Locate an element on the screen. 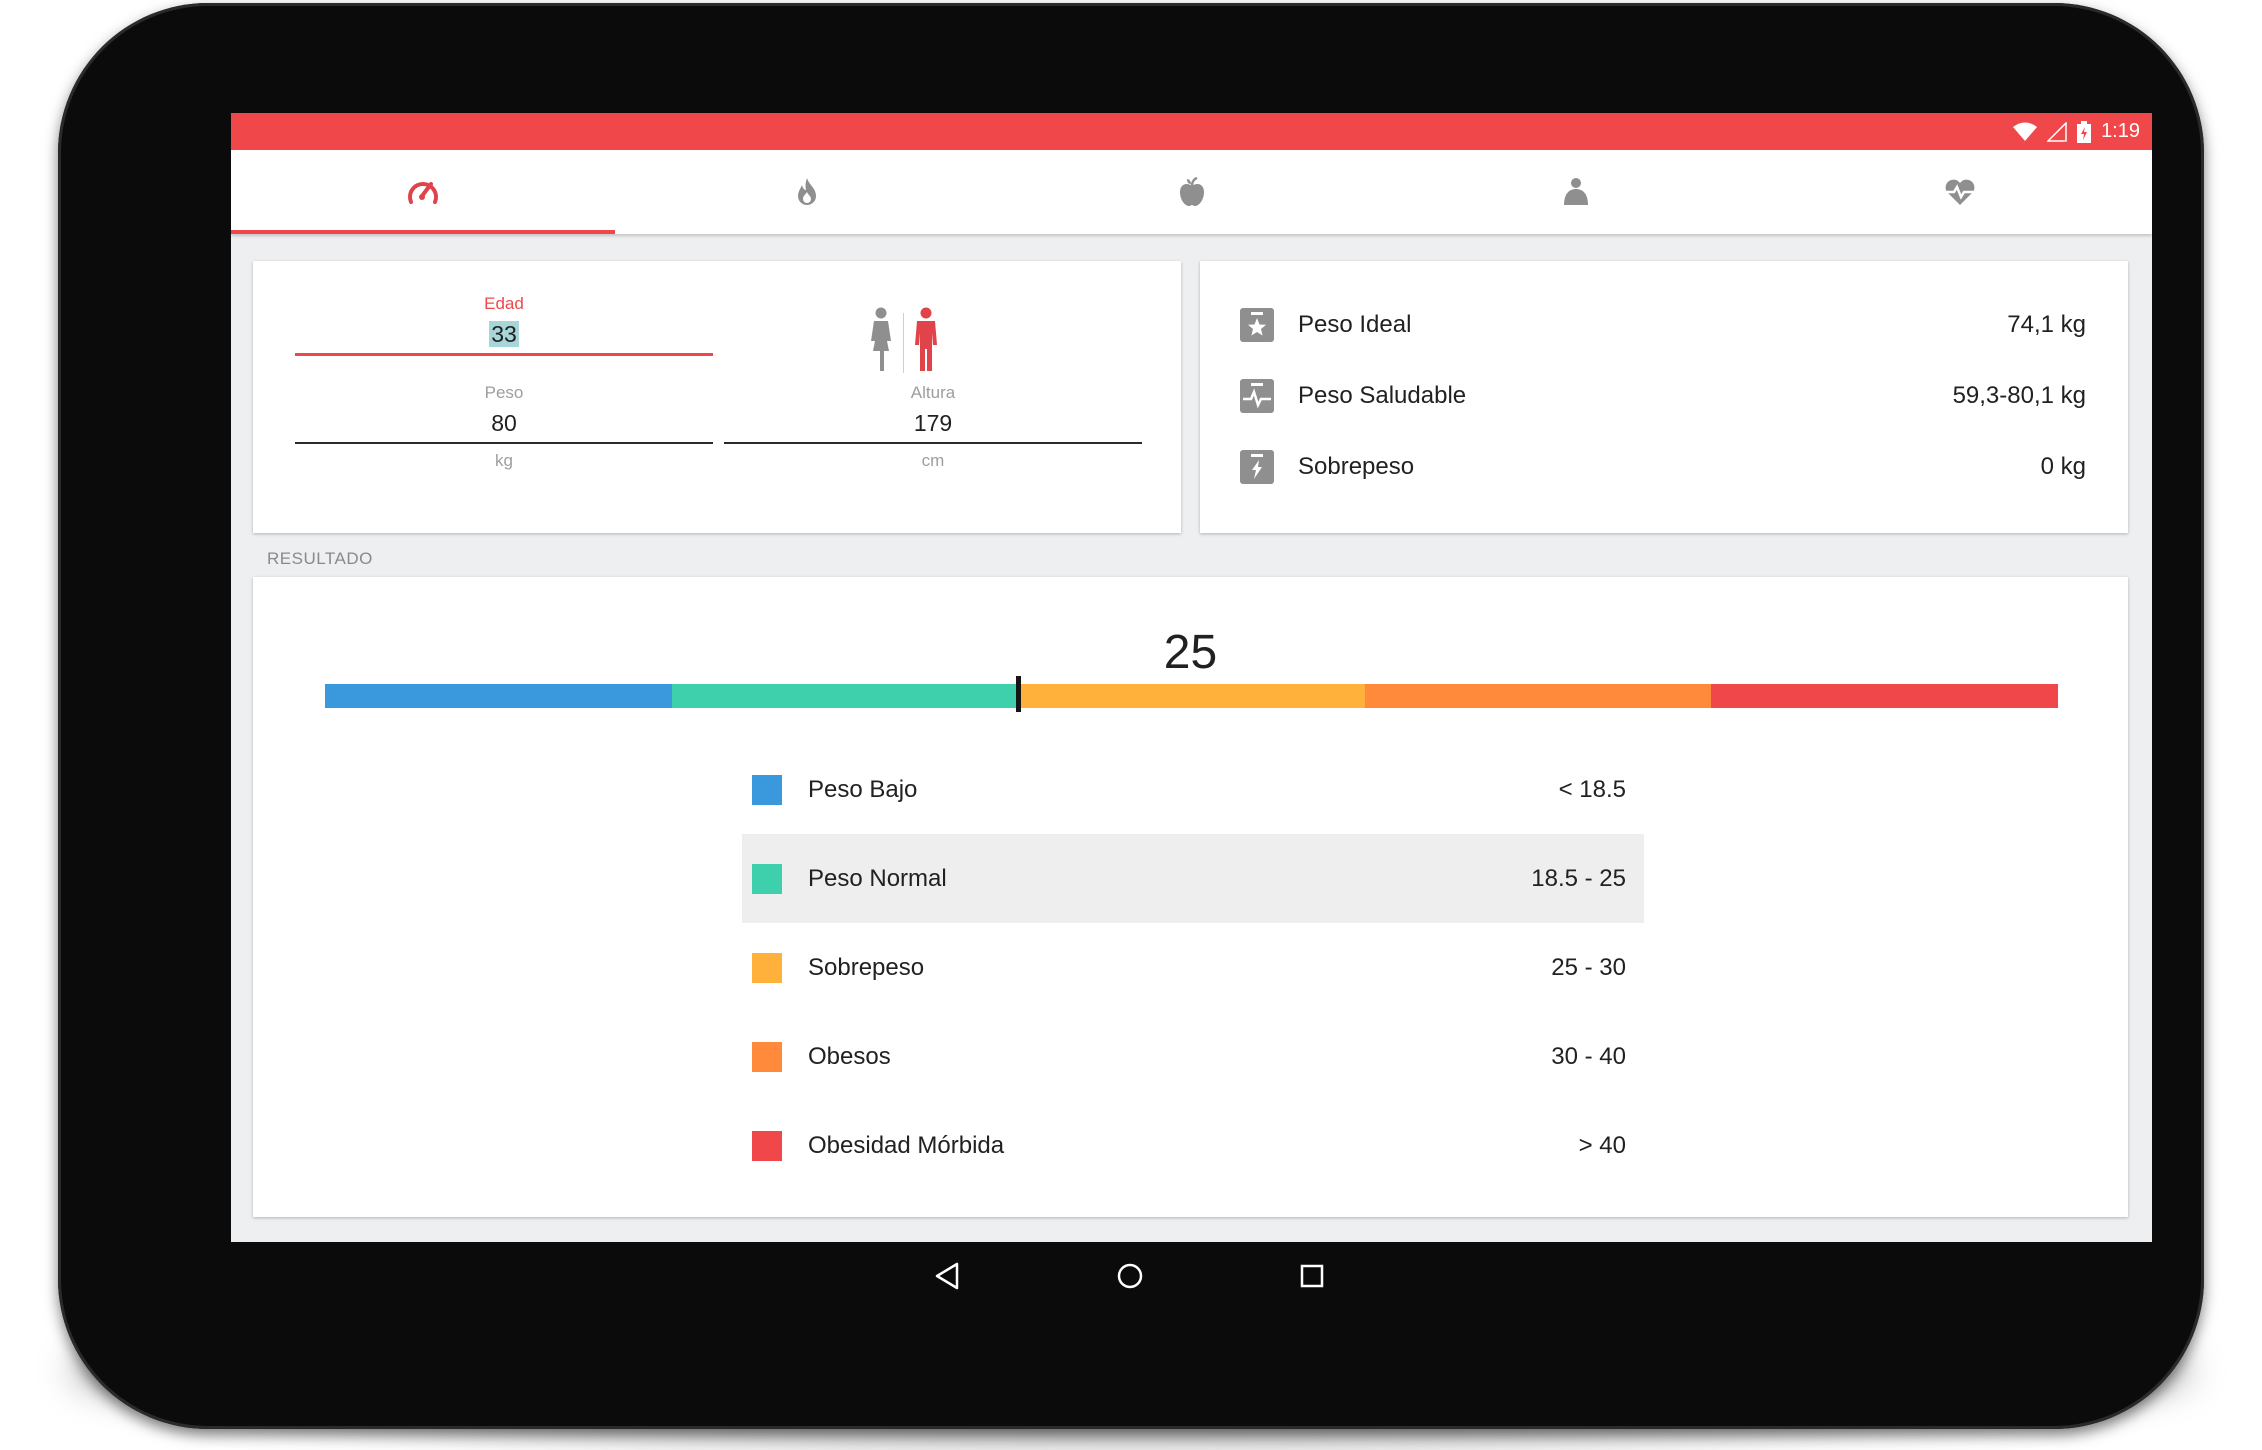  legend-row-sobrepeso: Sobrepeso 25 - 30 is located at coordinates (1193, 967).